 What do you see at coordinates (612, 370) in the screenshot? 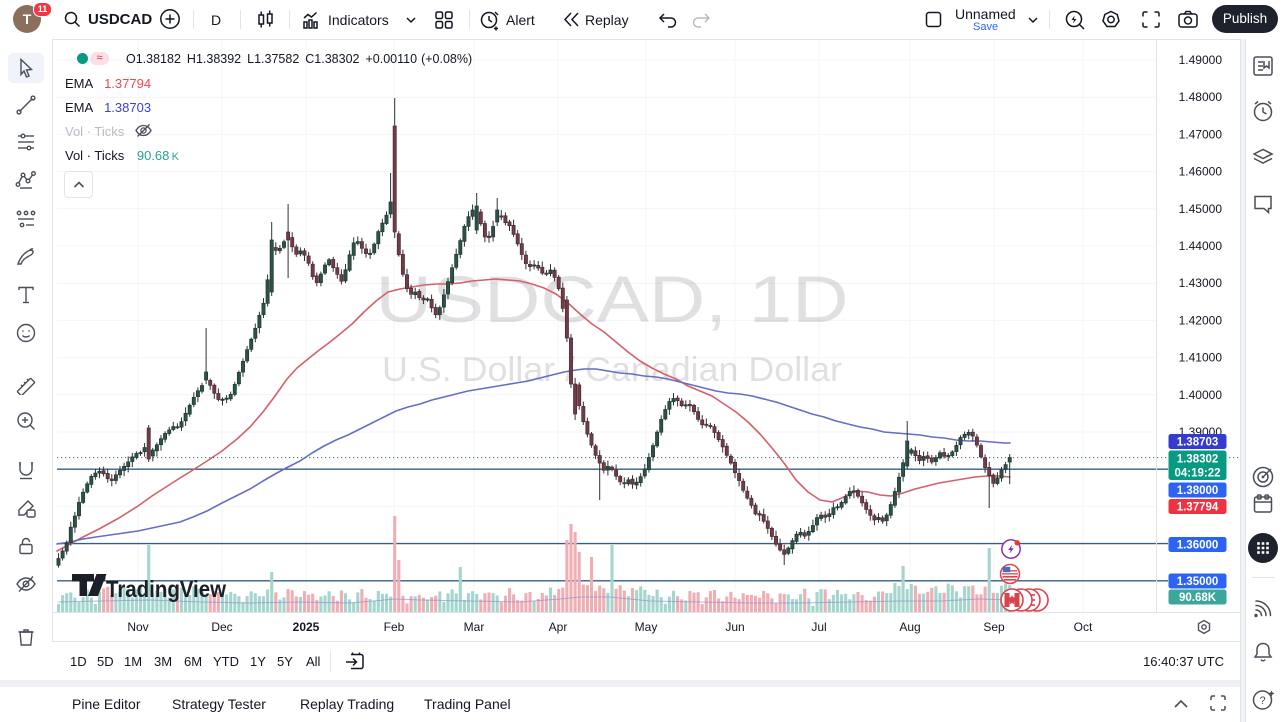
I see `svg-text: U.S. Dollar / Canadian Dollar` at bounding box center [612, 370].